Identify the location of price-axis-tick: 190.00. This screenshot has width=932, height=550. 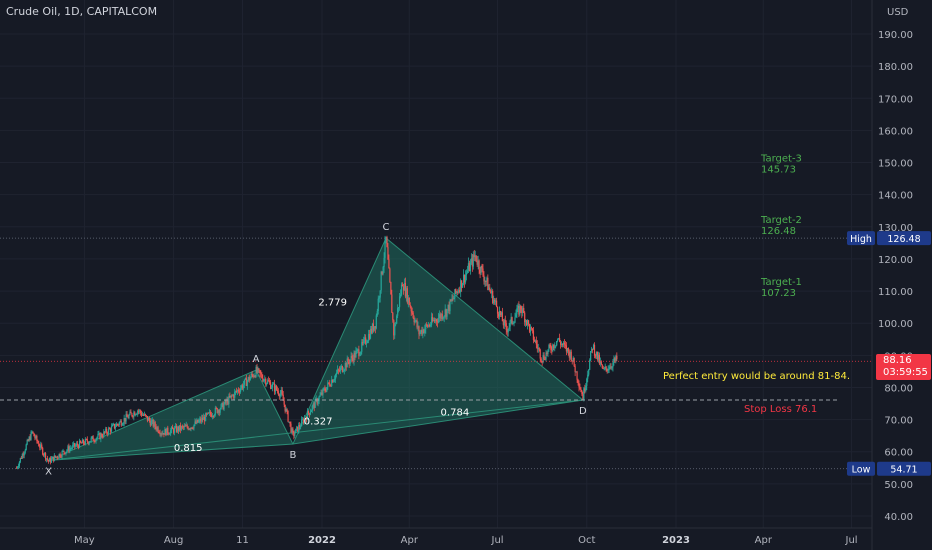
(895, 35).